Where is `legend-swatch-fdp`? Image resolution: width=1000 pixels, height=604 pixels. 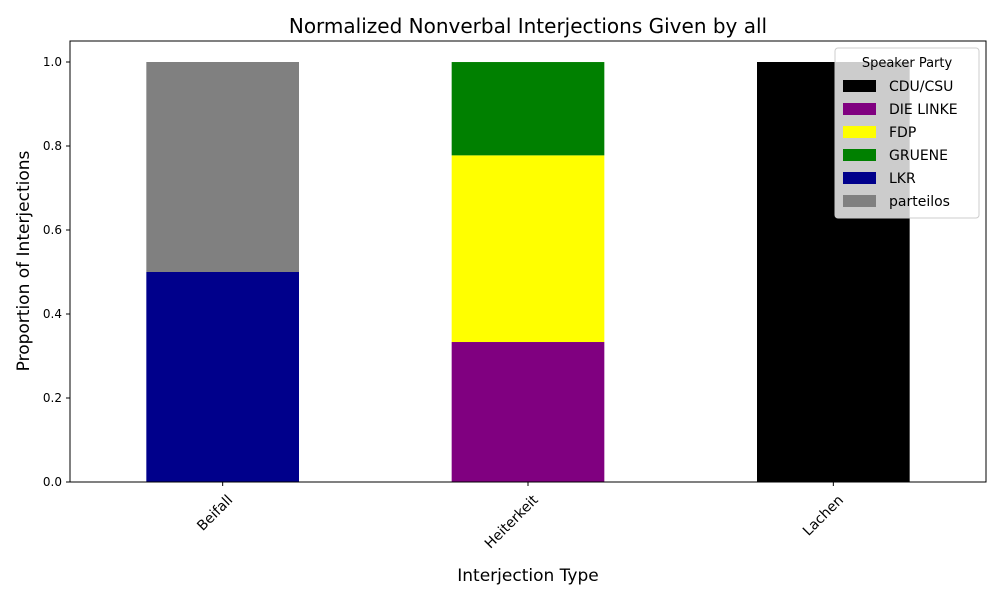
legend-swatch-fdp is located at coordinates (859, 132).